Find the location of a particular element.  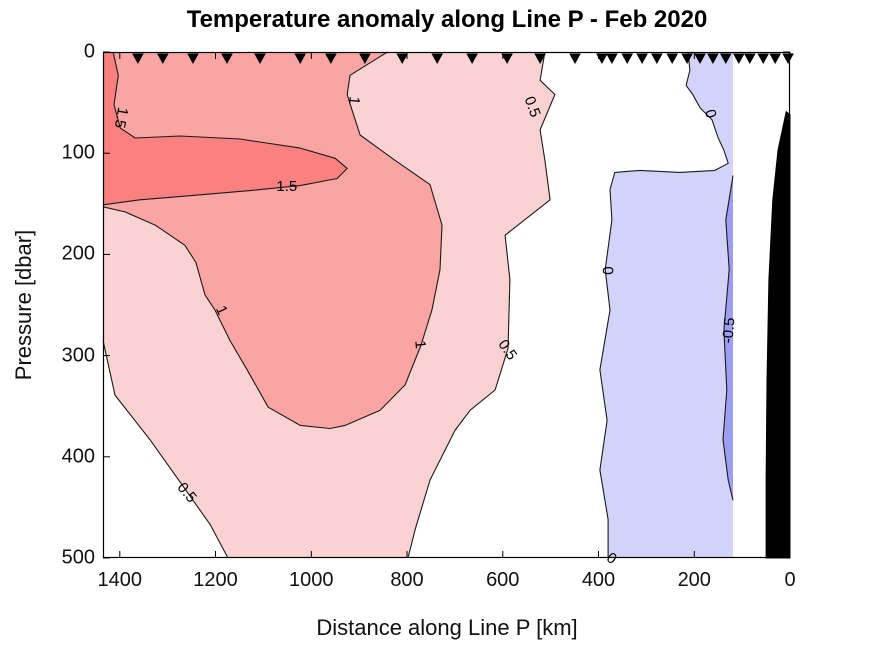

x-tick-label: 1000 is located at coordinates (311, 580).